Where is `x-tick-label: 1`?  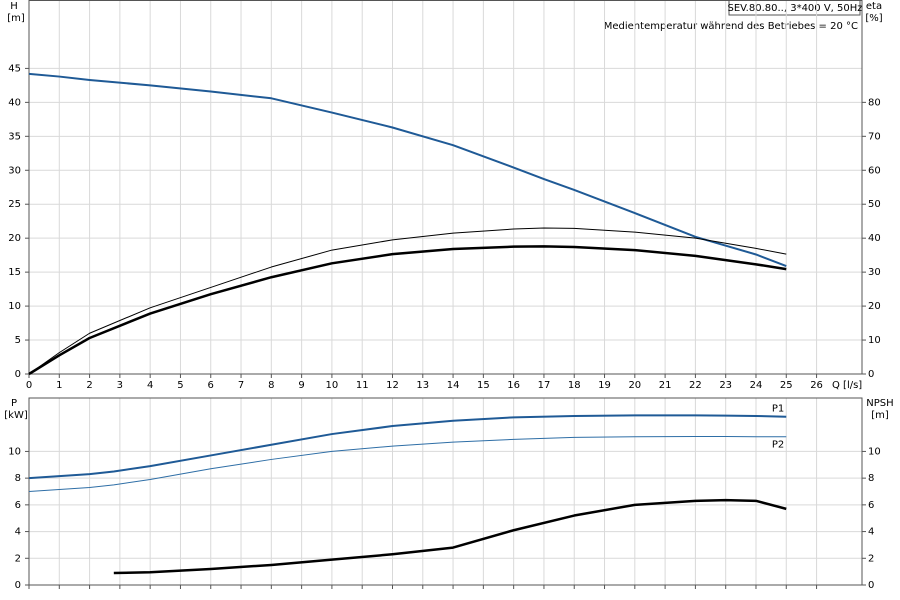 x-tick-label: 1 is located at coordinates (59, 385).